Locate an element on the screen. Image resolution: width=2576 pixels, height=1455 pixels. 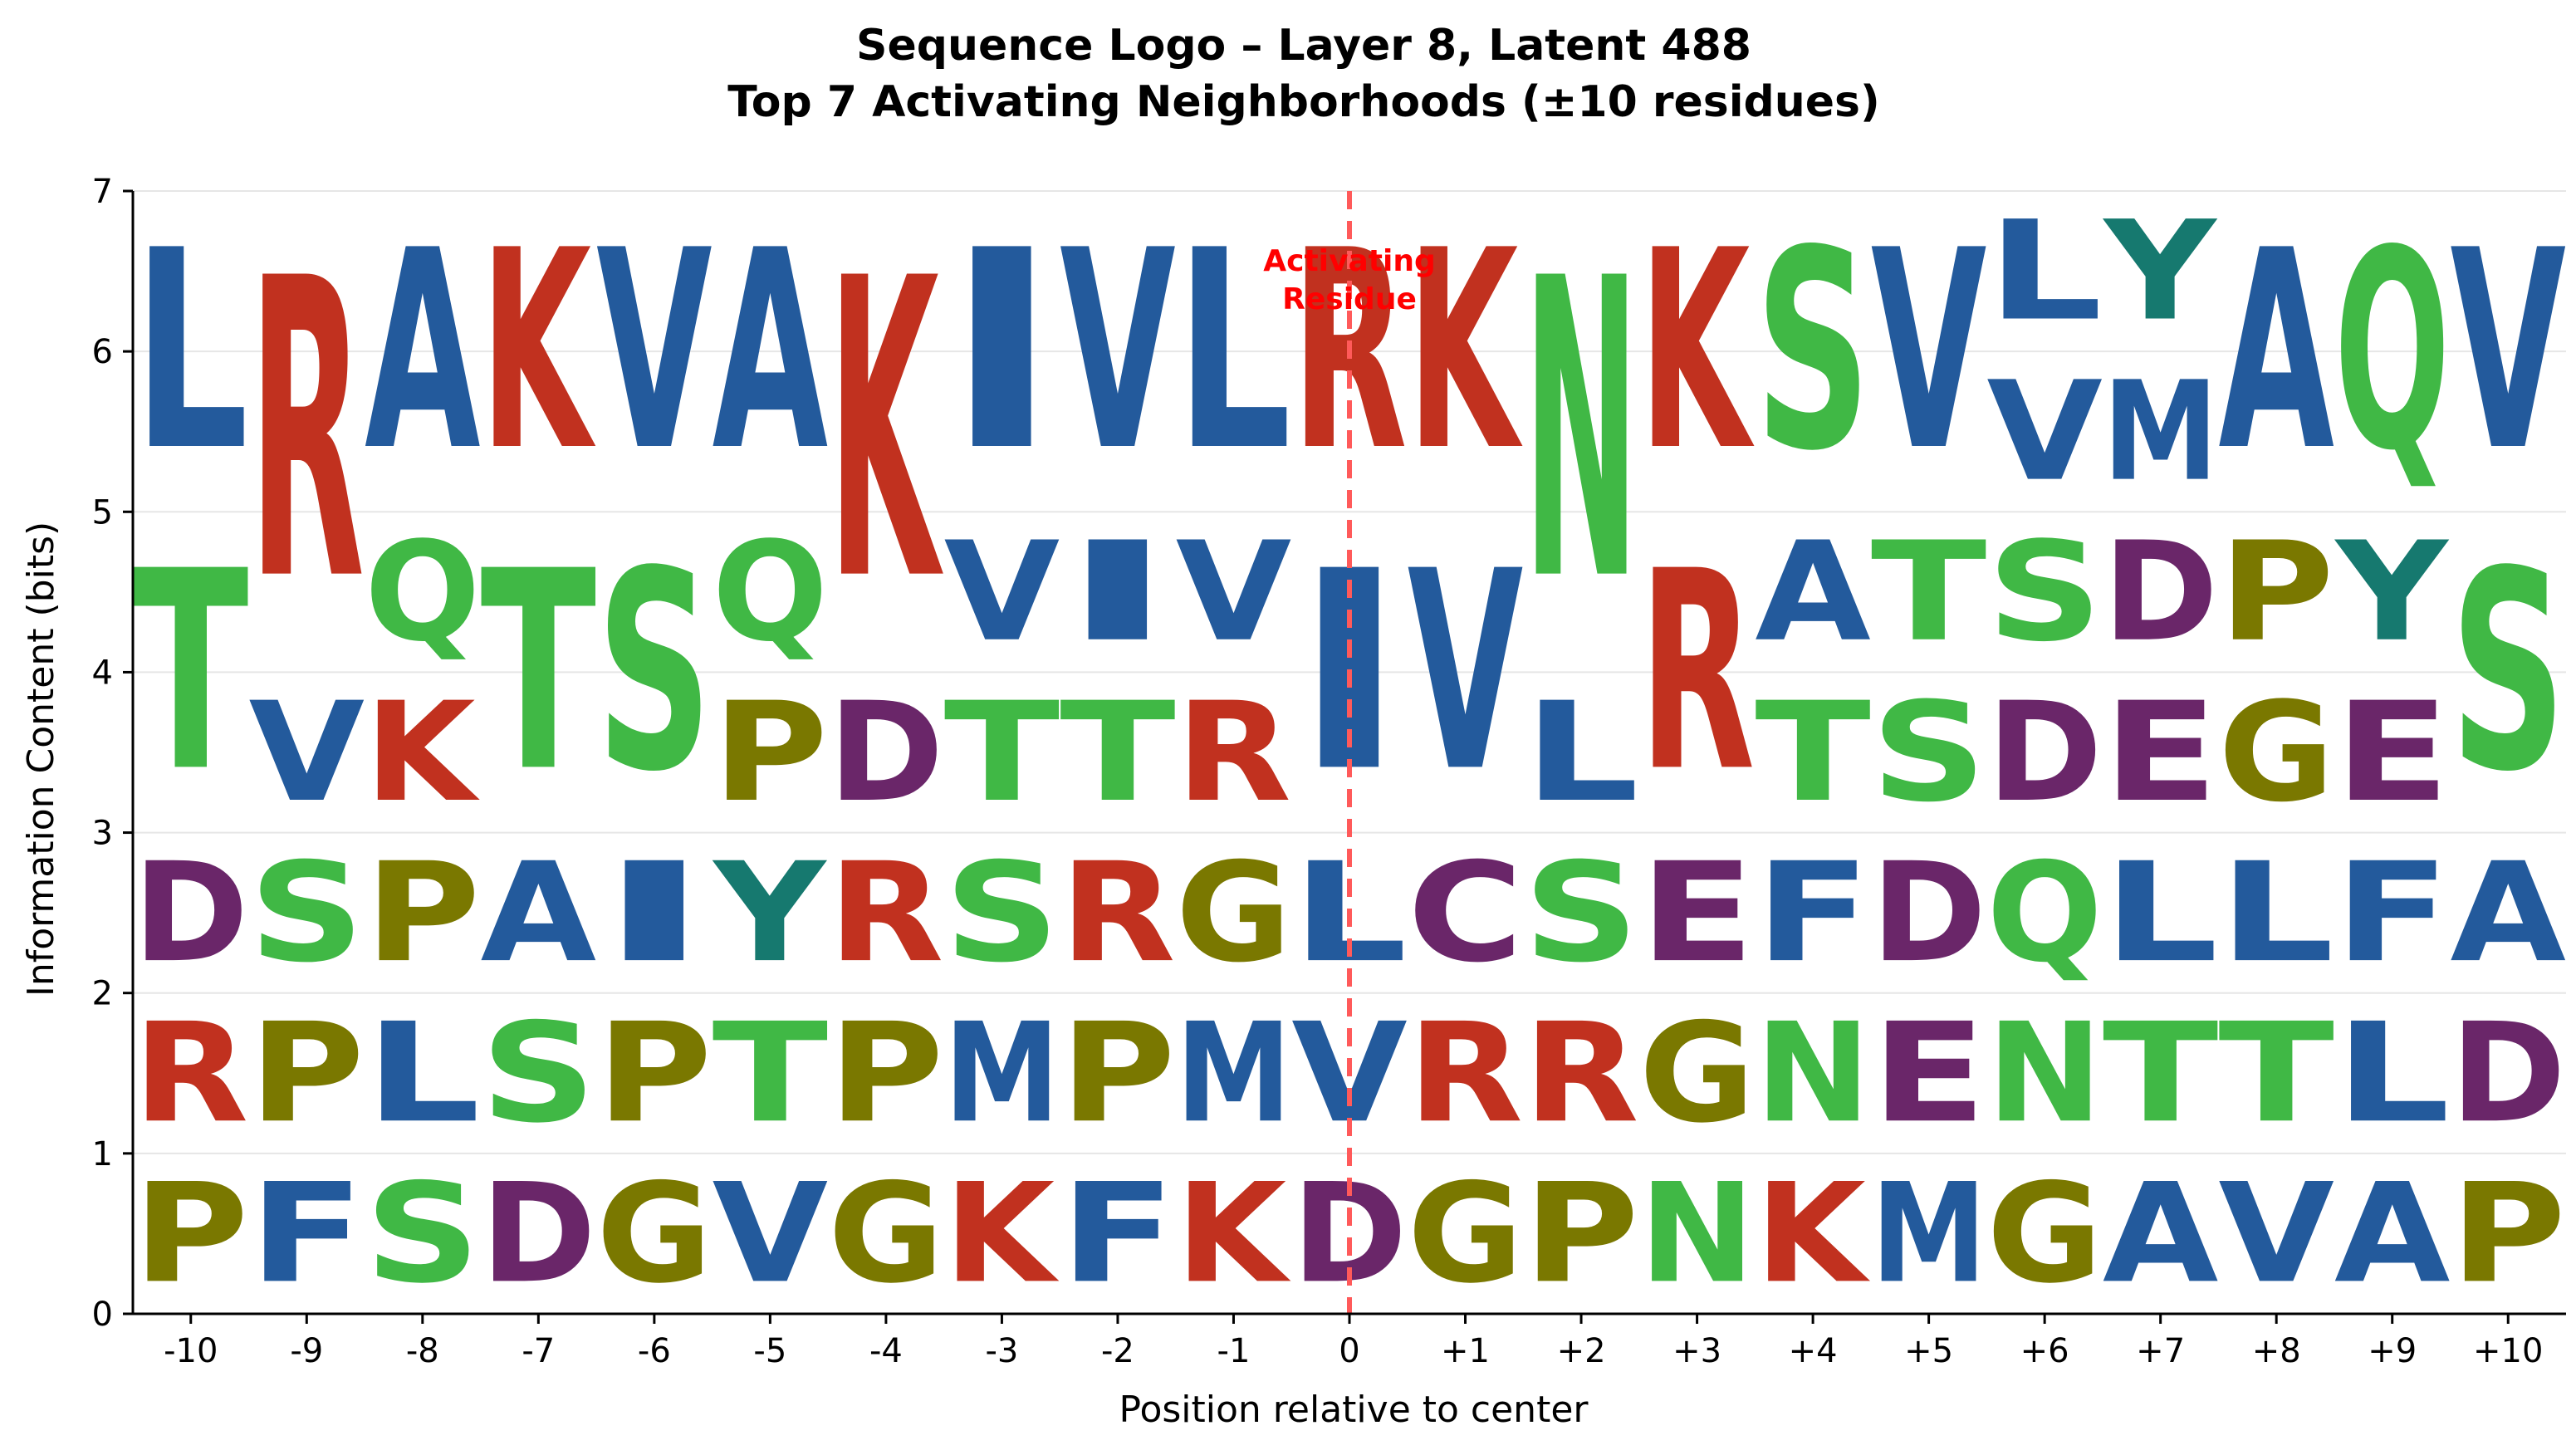
x-tick-label: +6 is located at coordinates (2045, 1351).